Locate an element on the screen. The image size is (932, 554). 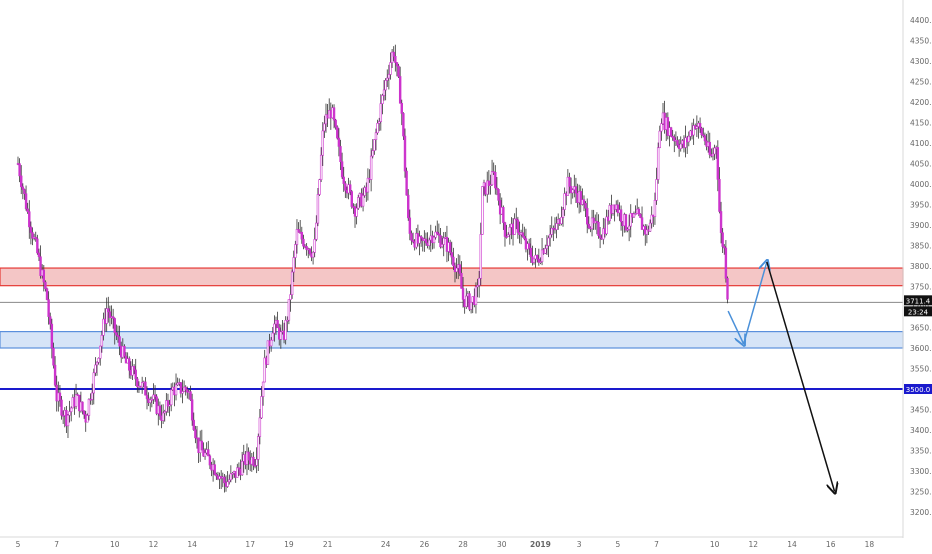
countdown-value: 23:24 is located at coordinates (918, 312).